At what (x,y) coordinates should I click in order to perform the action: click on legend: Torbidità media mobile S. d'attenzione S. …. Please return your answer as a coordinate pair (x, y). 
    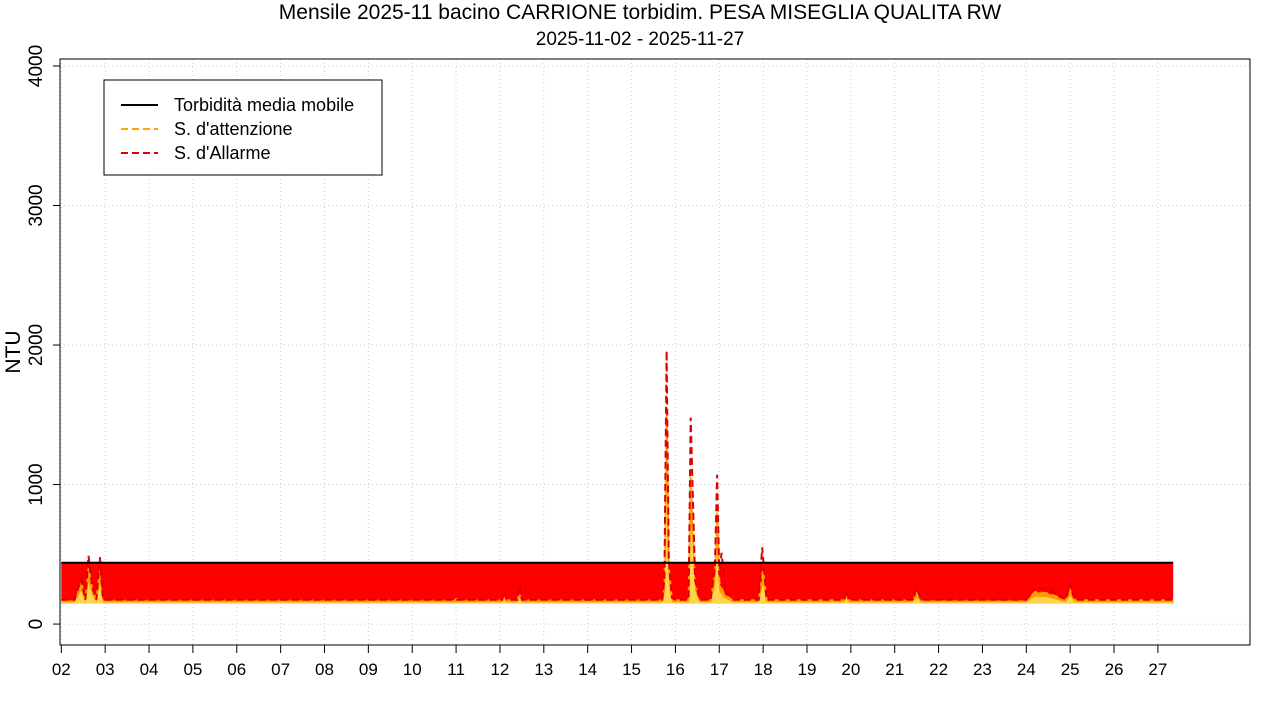
    Looking at the image, I should click on (243, 127).